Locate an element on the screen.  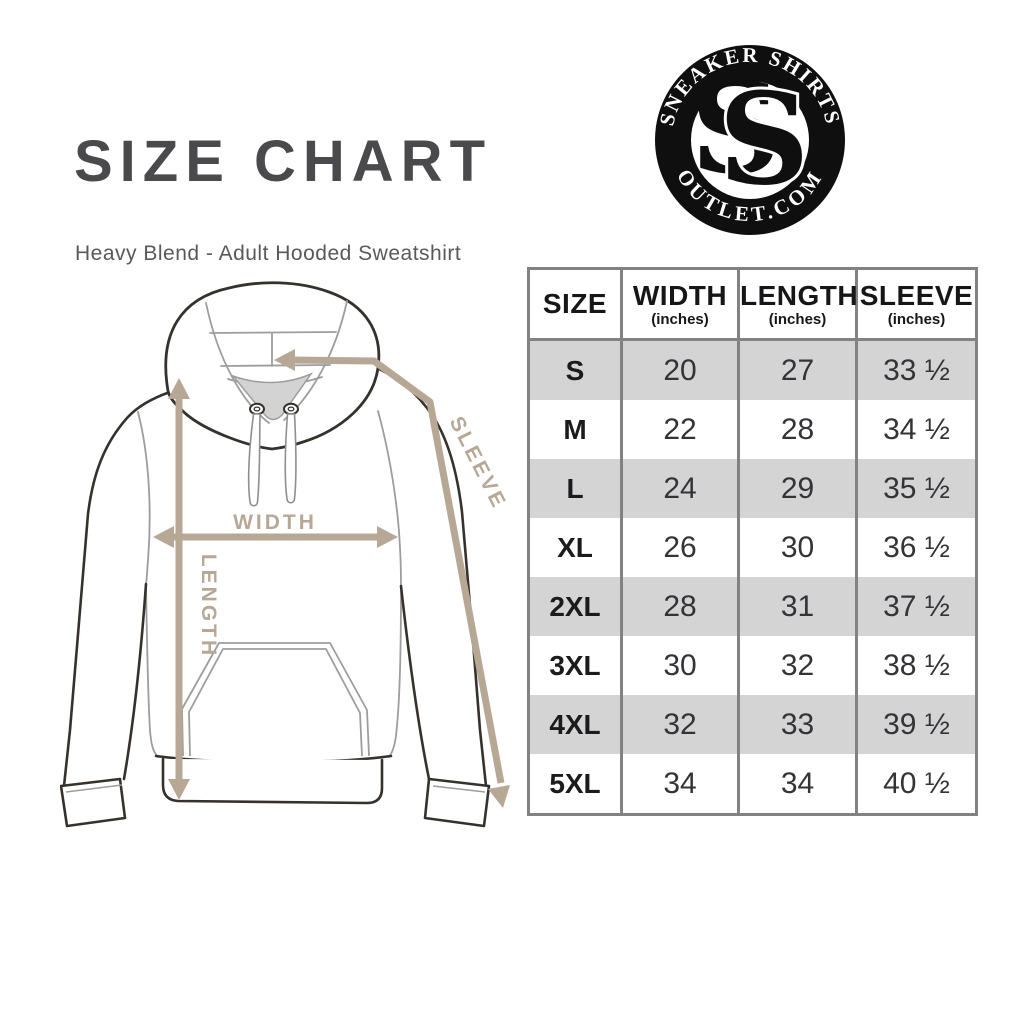
column-header-size: SIZE is located at coordinates (575, 304).